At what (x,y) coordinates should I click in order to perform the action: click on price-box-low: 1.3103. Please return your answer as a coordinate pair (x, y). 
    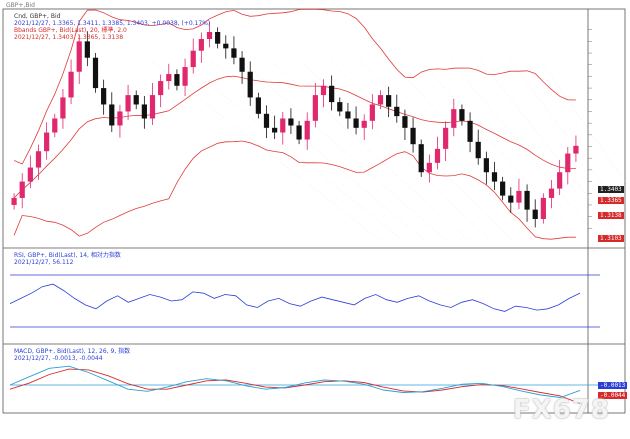
    Looking at the image, I should click on (611, 238).